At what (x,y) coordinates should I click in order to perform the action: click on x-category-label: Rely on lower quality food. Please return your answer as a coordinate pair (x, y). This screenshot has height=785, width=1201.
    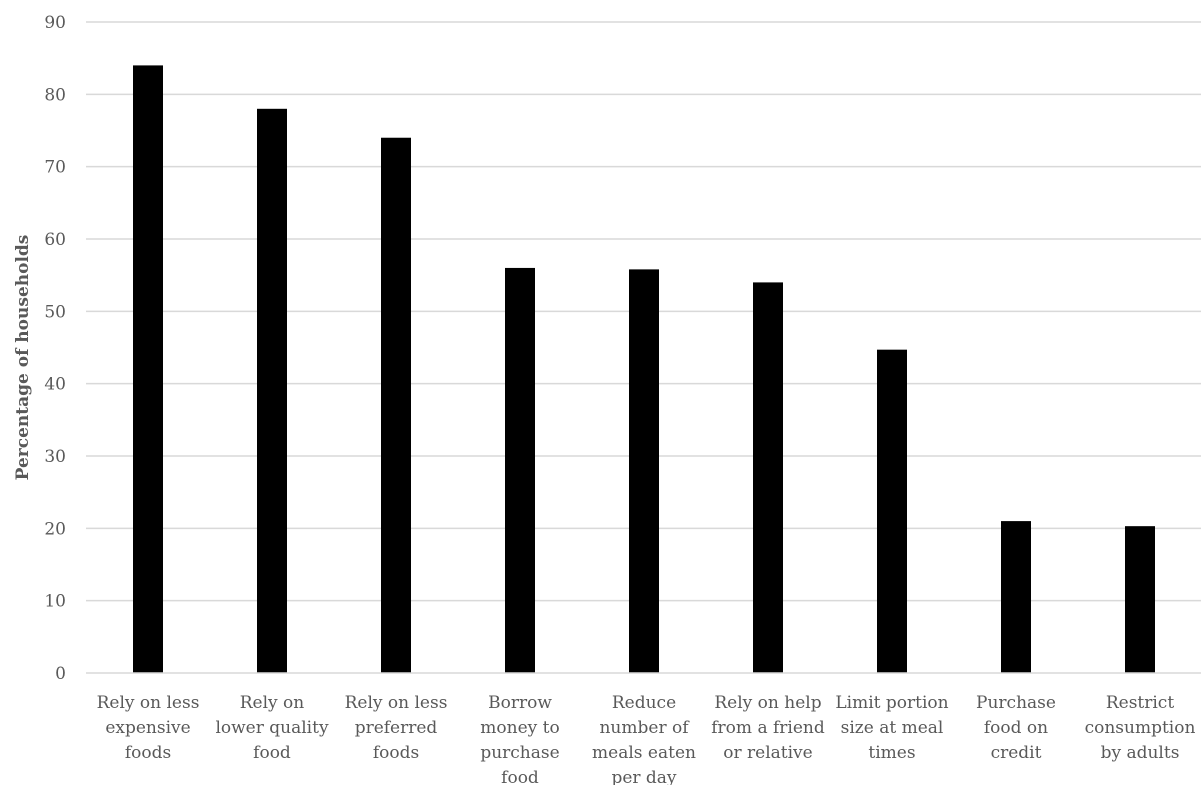
    Looking at the image, I should click on (271, 728).